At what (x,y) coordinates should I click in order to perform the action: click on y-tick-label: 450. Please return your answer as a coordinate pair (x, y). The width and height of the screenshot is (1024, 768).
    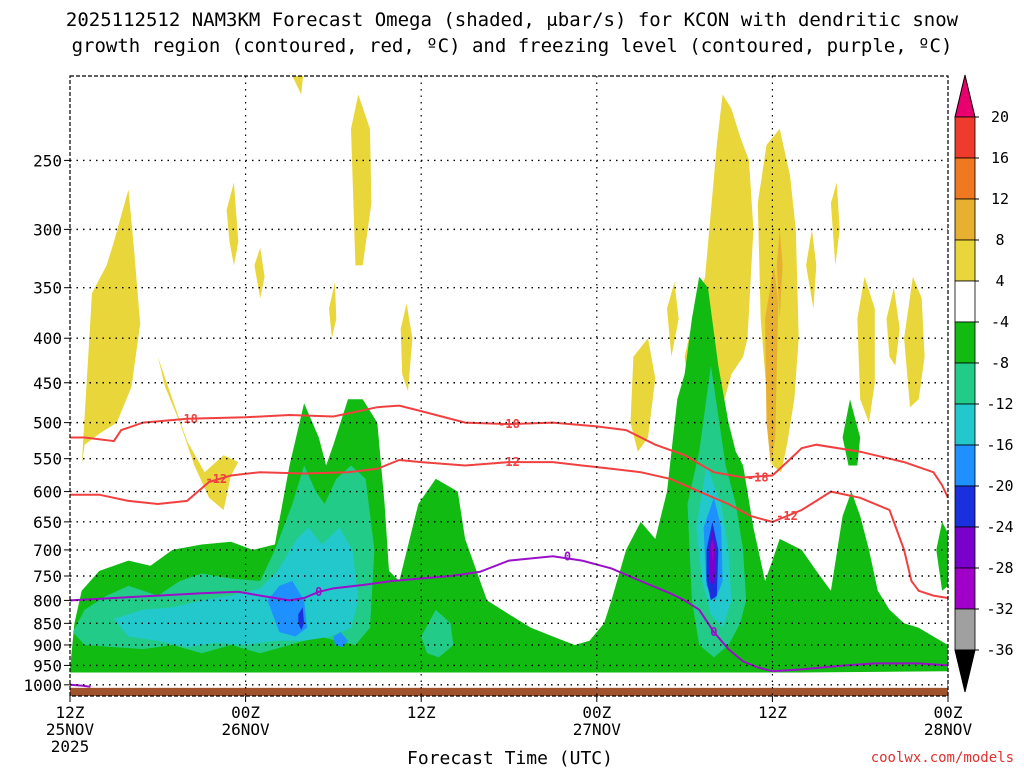
    Looking at the image, I should click on (47, 383).